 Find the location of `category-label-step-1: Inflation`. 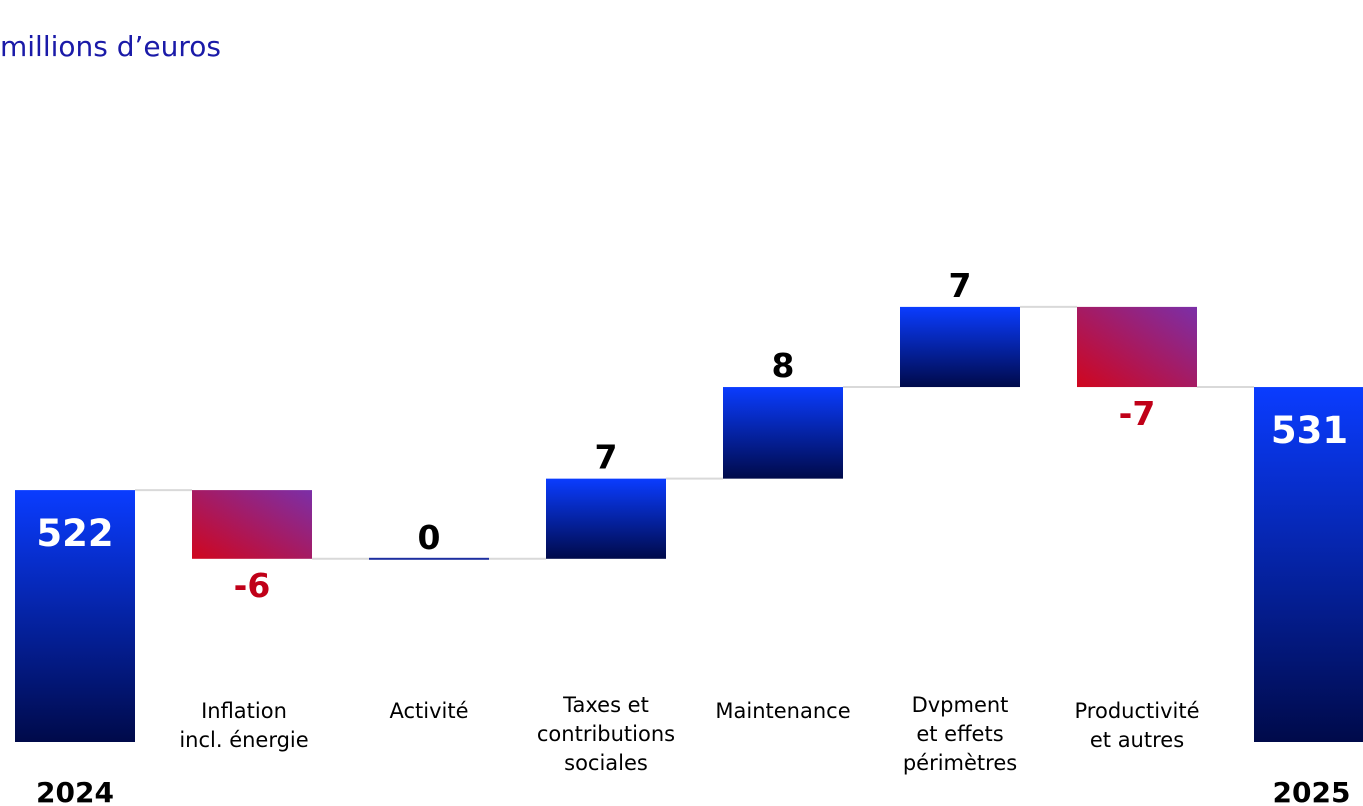

category-label-step-1: Inflation is located at coordinates (244, 711).